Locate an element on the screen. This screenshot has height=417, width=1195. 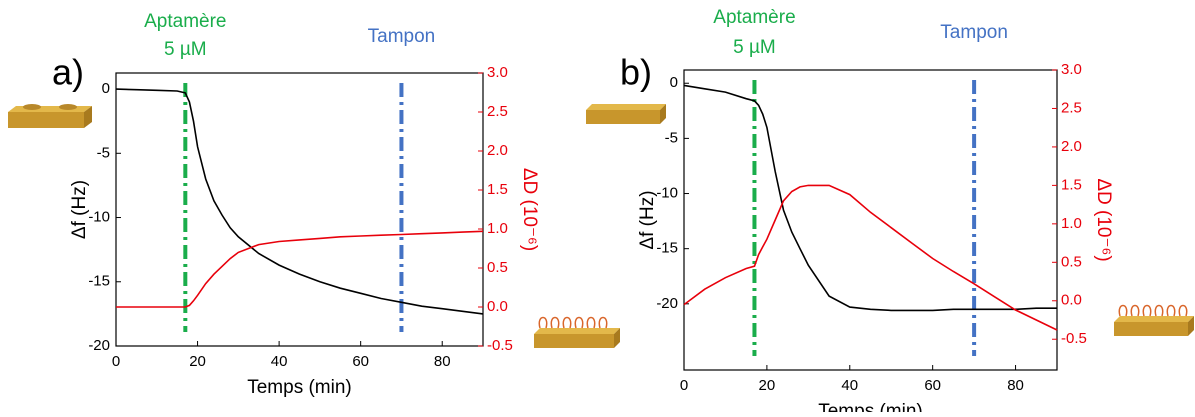
panel-label: b) is located at coordinates (636, 72).